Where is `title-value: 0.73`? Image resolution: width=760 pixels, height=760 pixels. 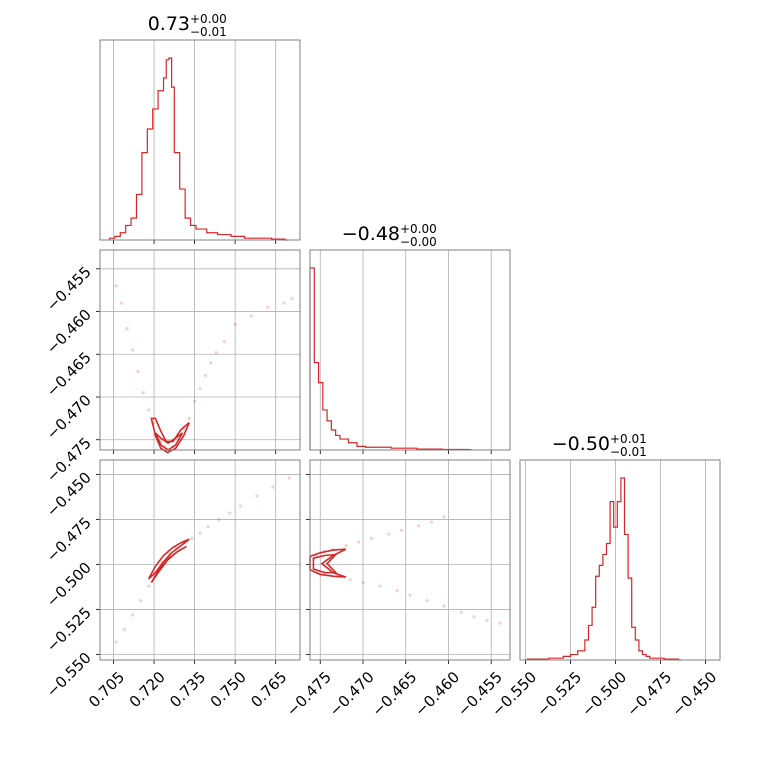 title-value: 0.73 is located at coordinates (169, 24).